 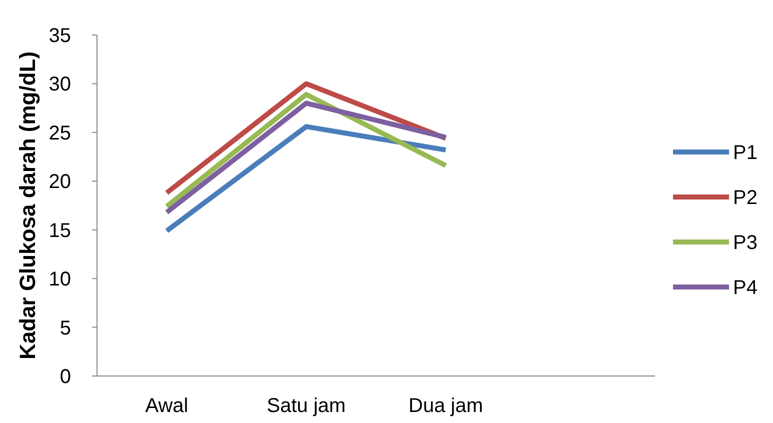 I want to click on legend-label: P2, so click(x=745, y=198).